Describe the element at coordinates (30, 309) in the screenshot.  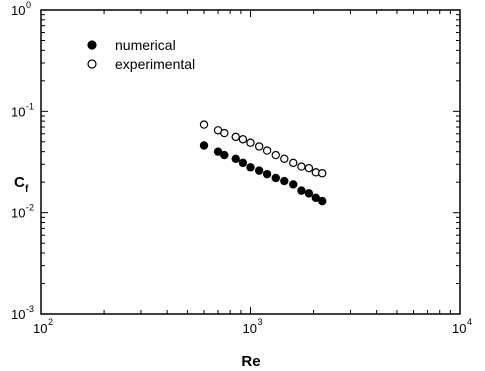
I see `y-tick-label-exponent: -3` at that location.